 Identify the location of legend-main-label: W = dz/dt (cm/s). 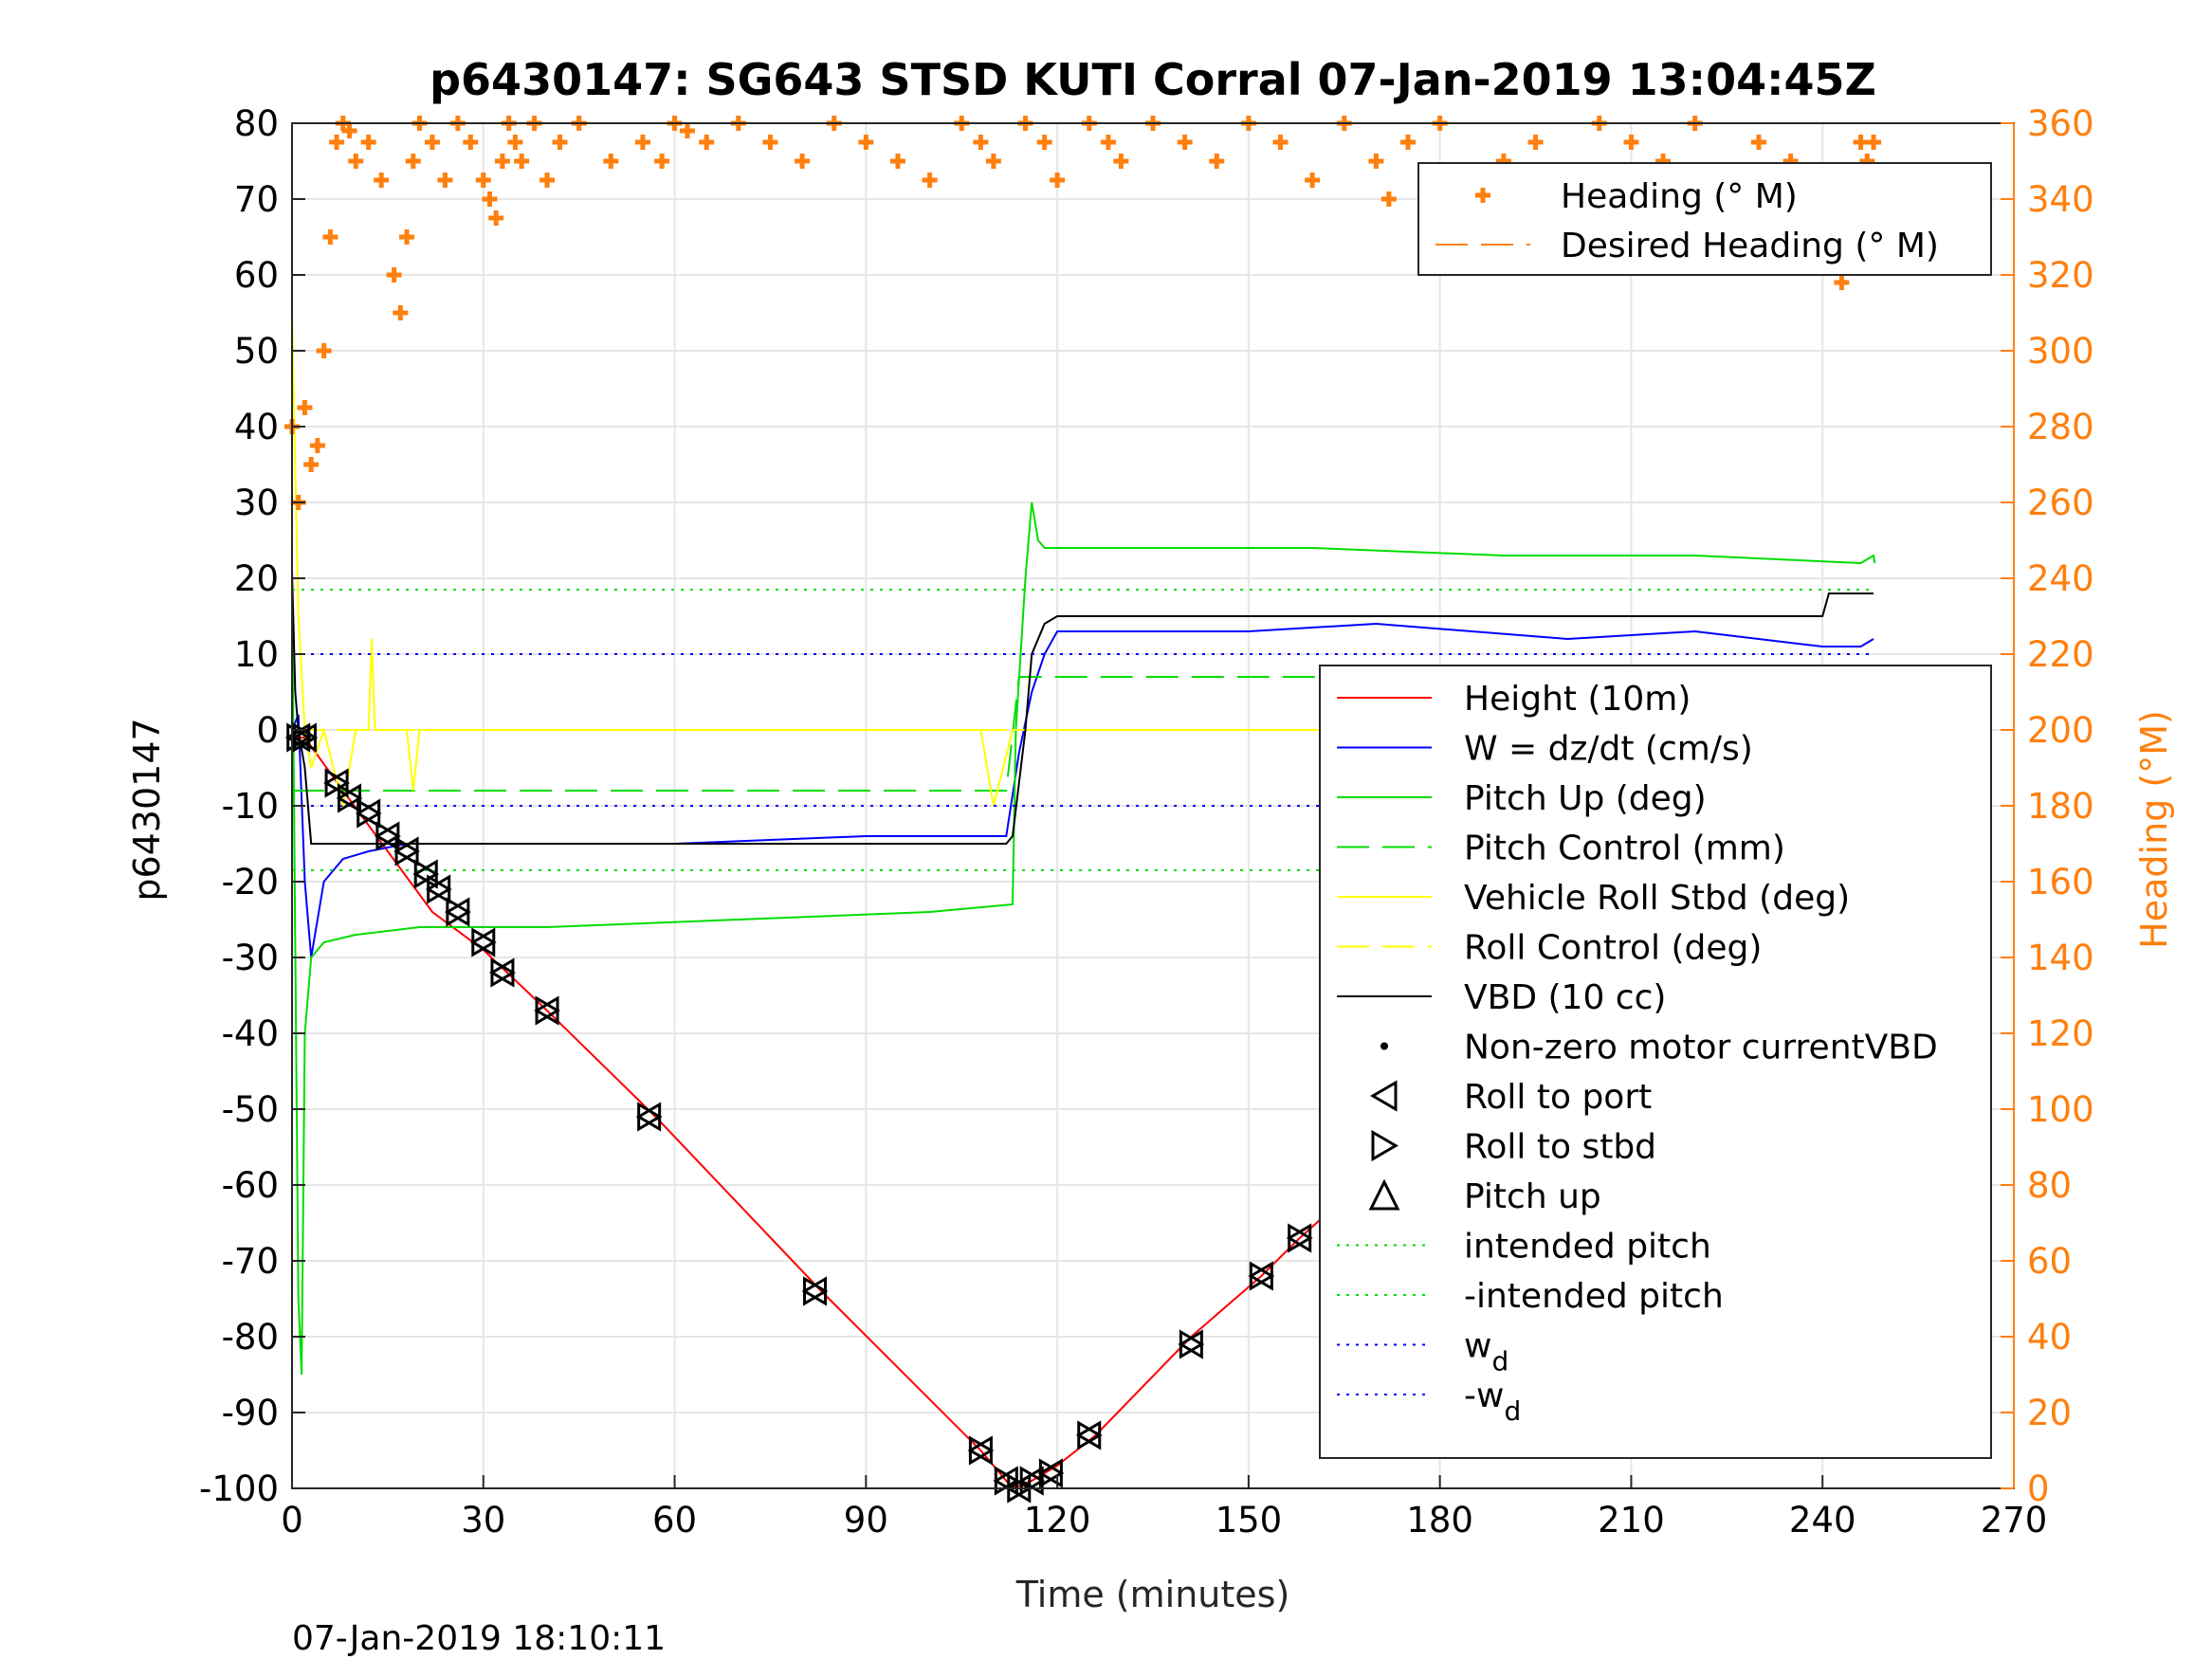
(1608, 749).